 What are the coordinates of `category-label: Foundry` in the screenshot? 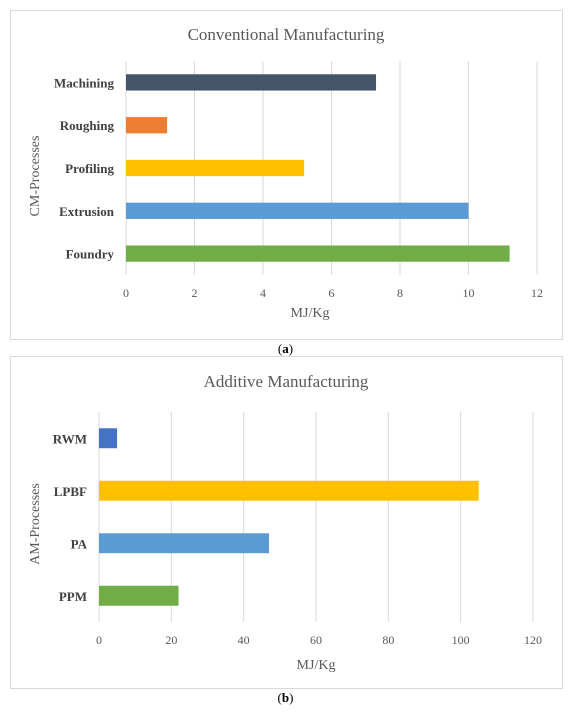 It's located at (90, 254).